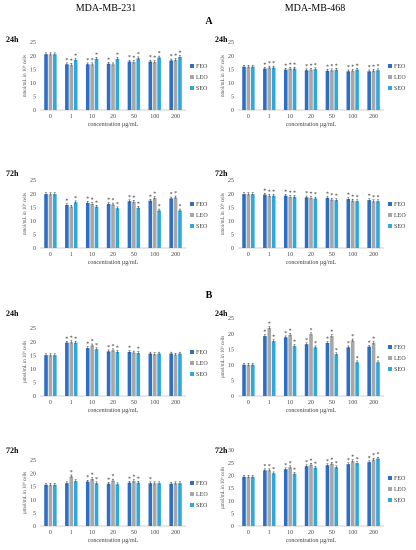 The width and height of the screenshot is (416, 550). I want to click on legend-label-feo: FEO, so click(400, 479).